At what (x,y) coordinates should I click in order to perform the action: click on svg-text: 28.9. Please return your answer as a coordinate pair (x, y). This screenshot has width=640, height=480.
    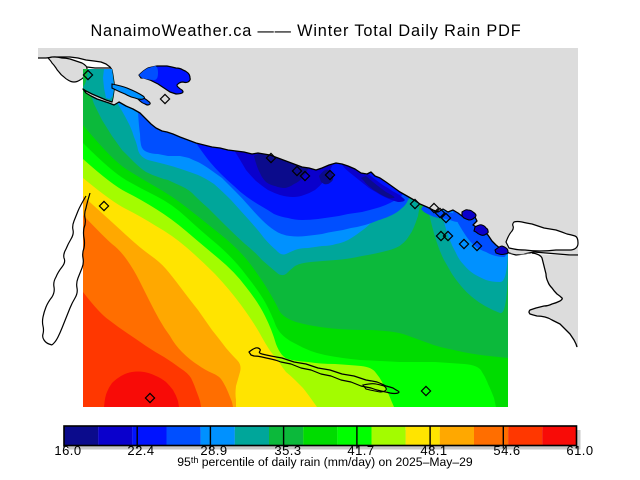
    Looking at the image, I should click on (213, 450).